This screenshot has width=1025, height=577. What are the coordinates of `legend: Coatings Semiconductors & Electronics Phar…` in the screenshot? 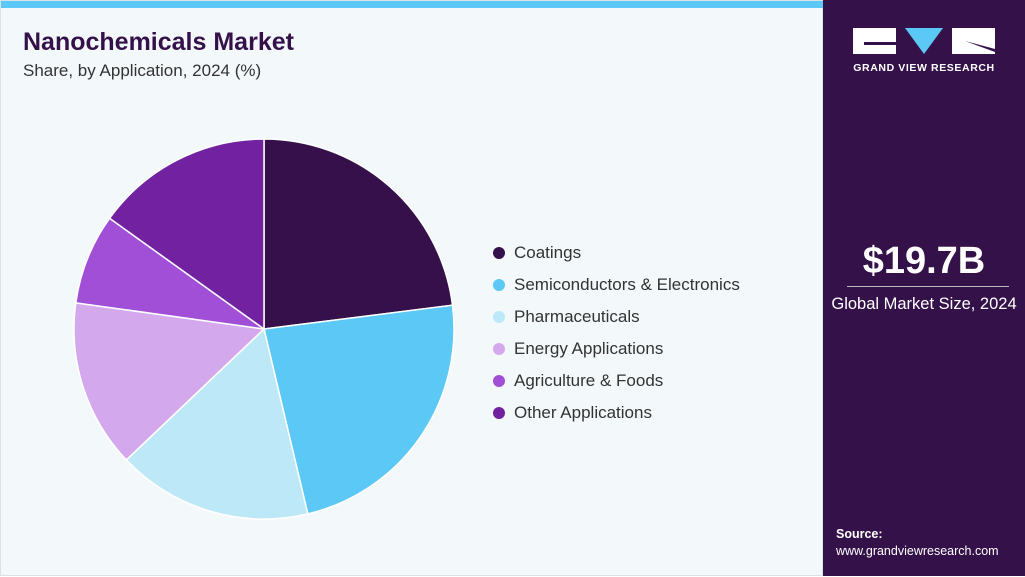 It's located at (616, 333).